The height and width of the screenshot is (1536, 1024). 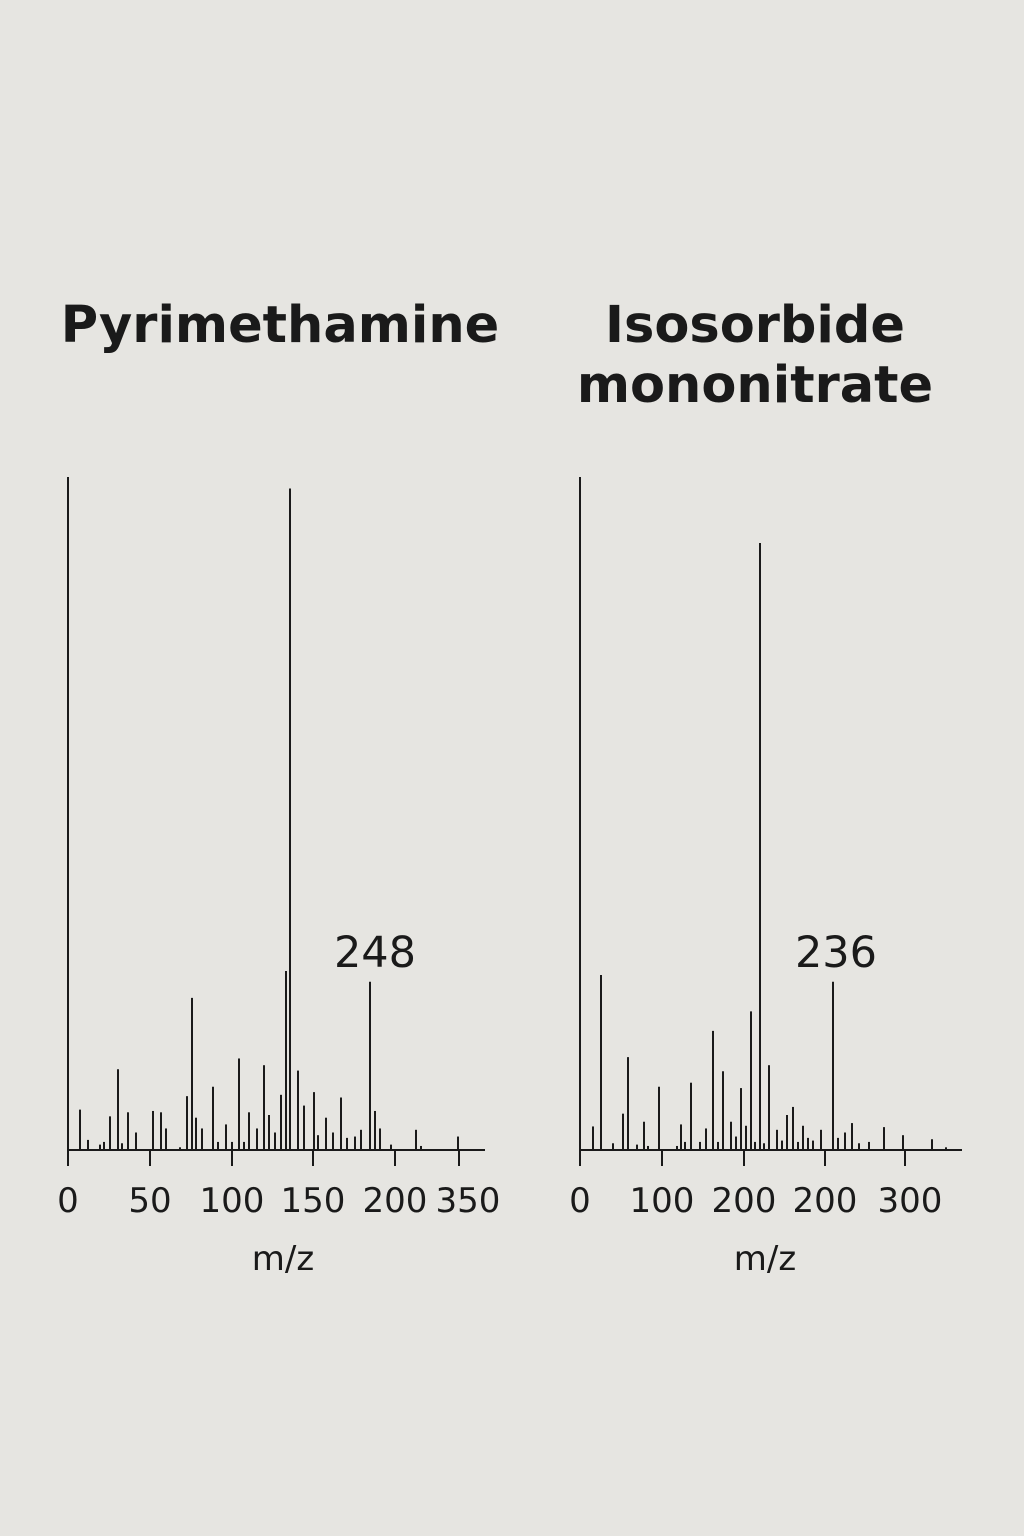 I want to click on chart-title-pyrimethamine: Pyrimethamine, so click(x=280, y=325).